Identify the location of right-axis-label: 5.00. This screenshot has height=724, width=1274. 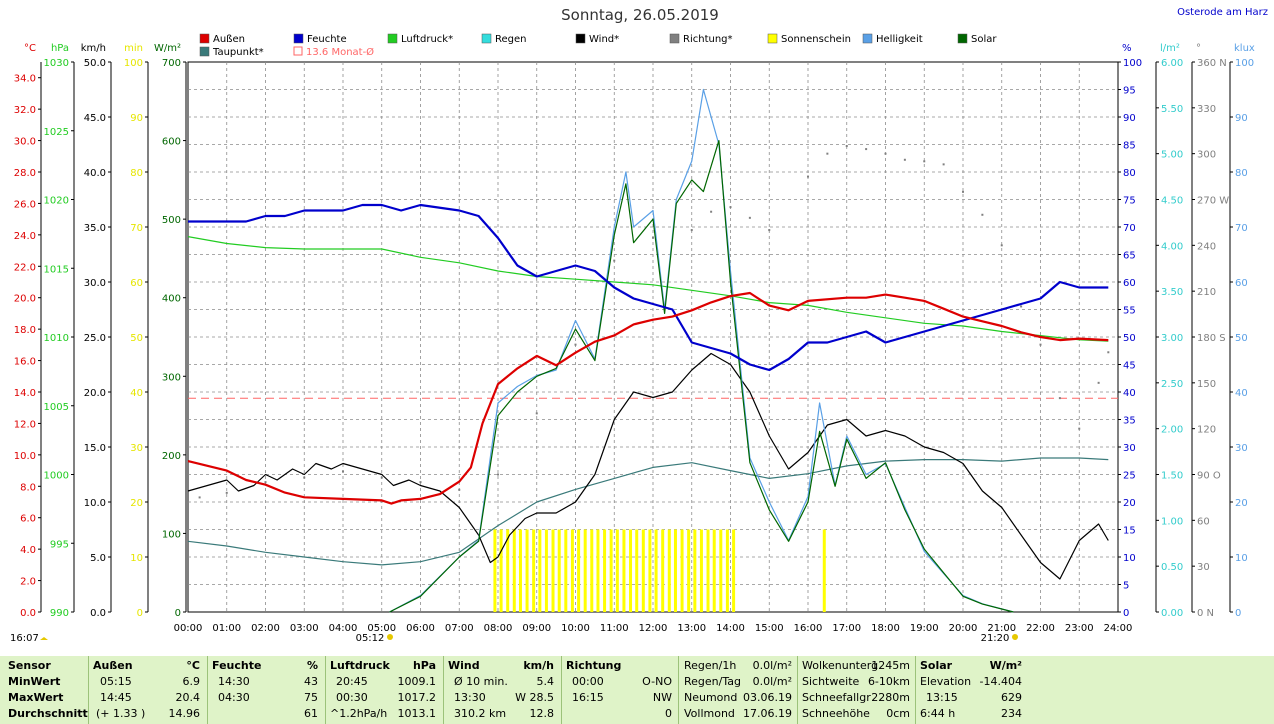
(1172, 155).